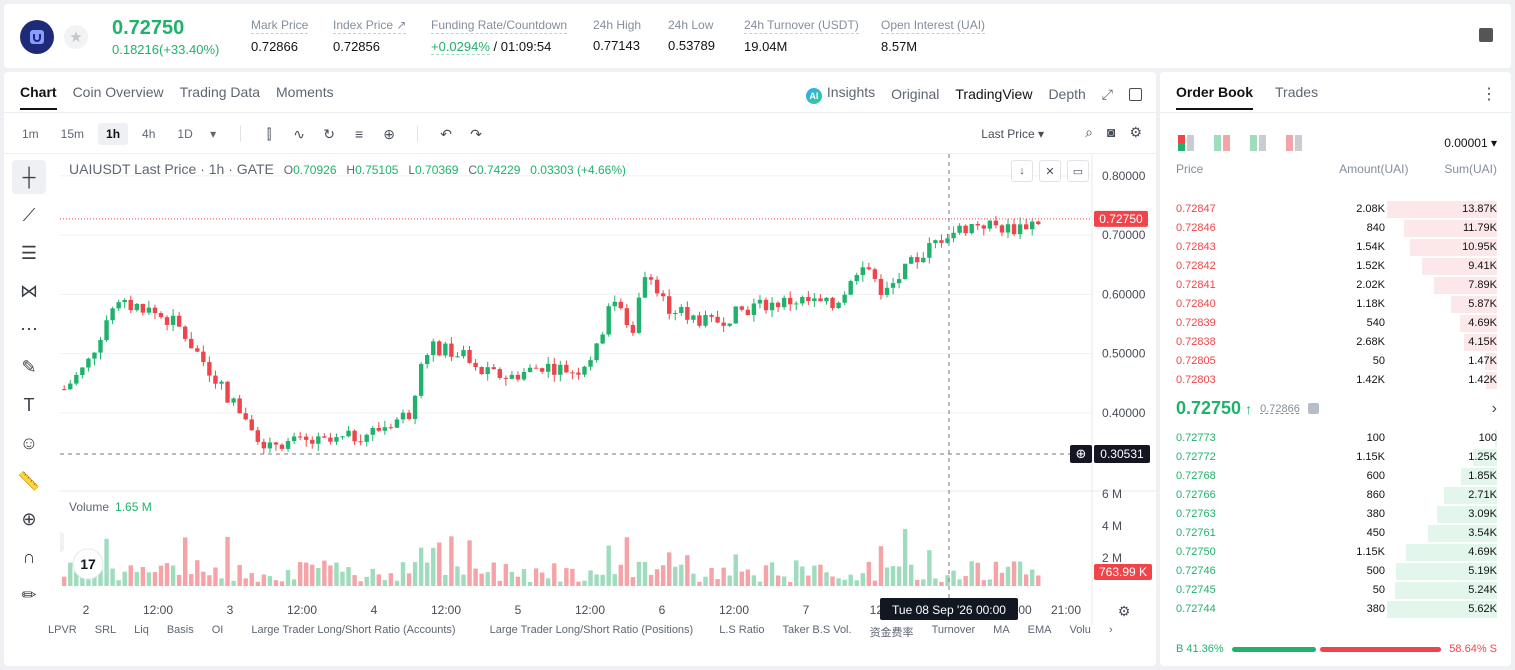  I want to click on gear-icon: ⚙, so click(1135, 132).